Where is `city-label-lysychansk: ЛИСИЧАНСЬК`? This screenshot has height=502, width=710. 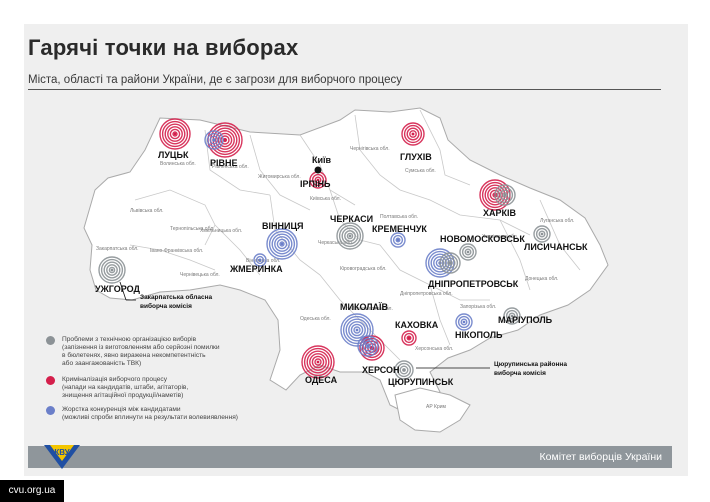 city-label-lysychansk: ЛИСИЧАНСЬК is located at coordinates (556, 247).